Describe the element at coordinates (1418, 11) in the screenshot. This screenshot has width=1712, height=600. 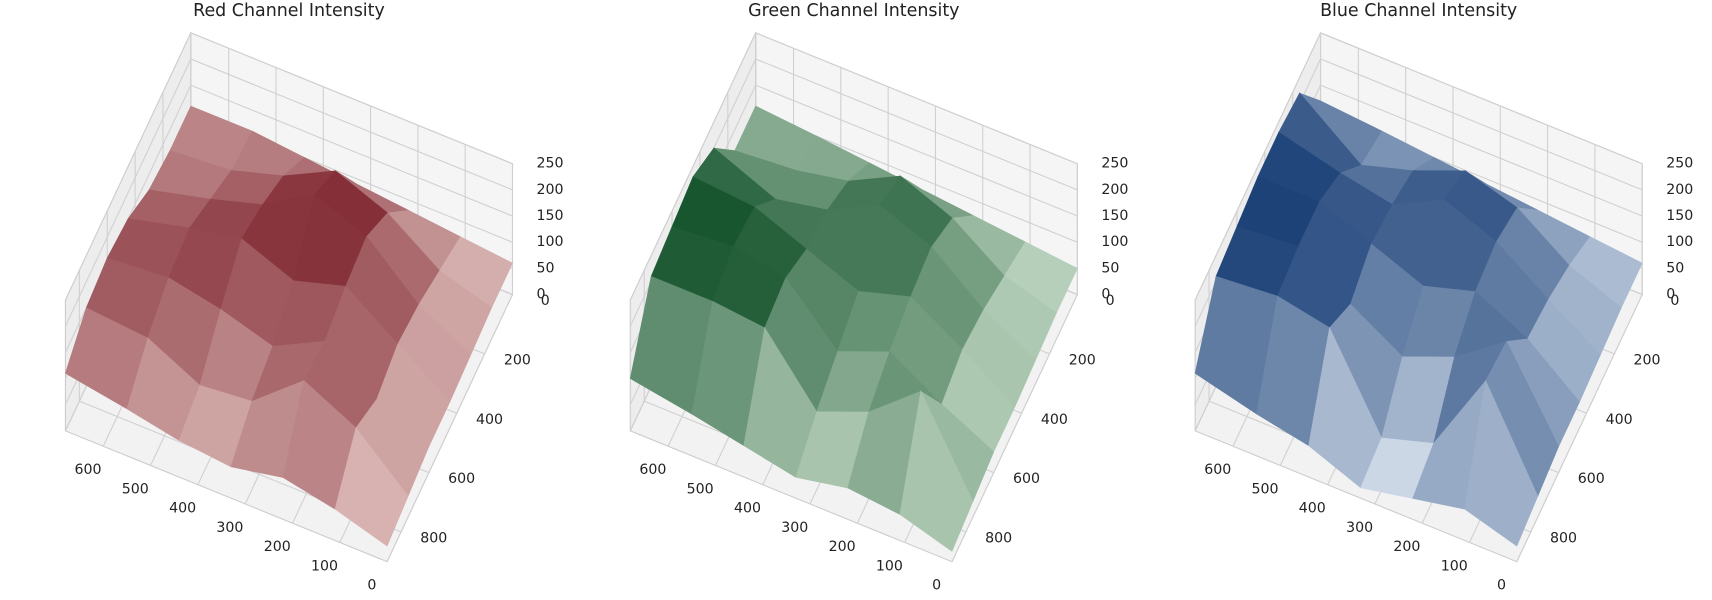
I see `chart-title: Blue Channel Intensity` at that location.